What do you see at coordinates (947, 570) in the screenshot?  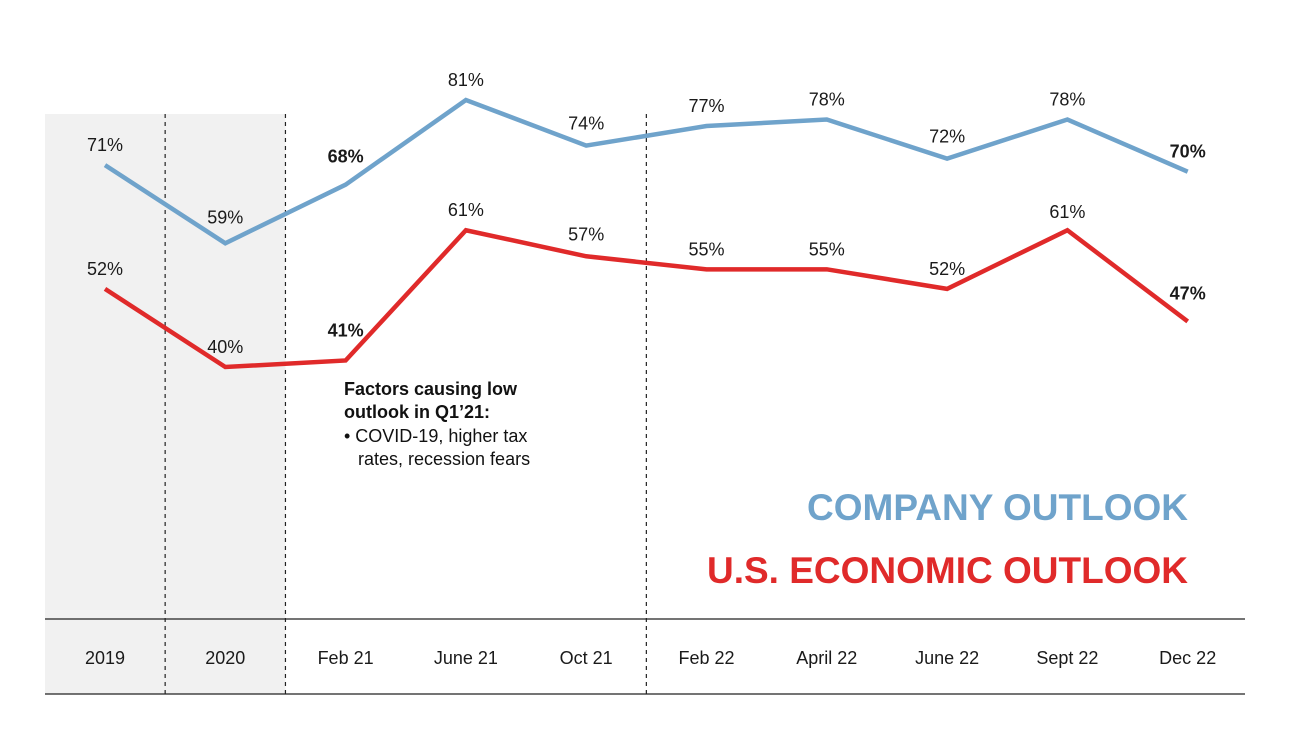 I see `legend-us-economic-outlook: U.S. ECONOMIC OUTLOOK` at bounding box center [947, 570].